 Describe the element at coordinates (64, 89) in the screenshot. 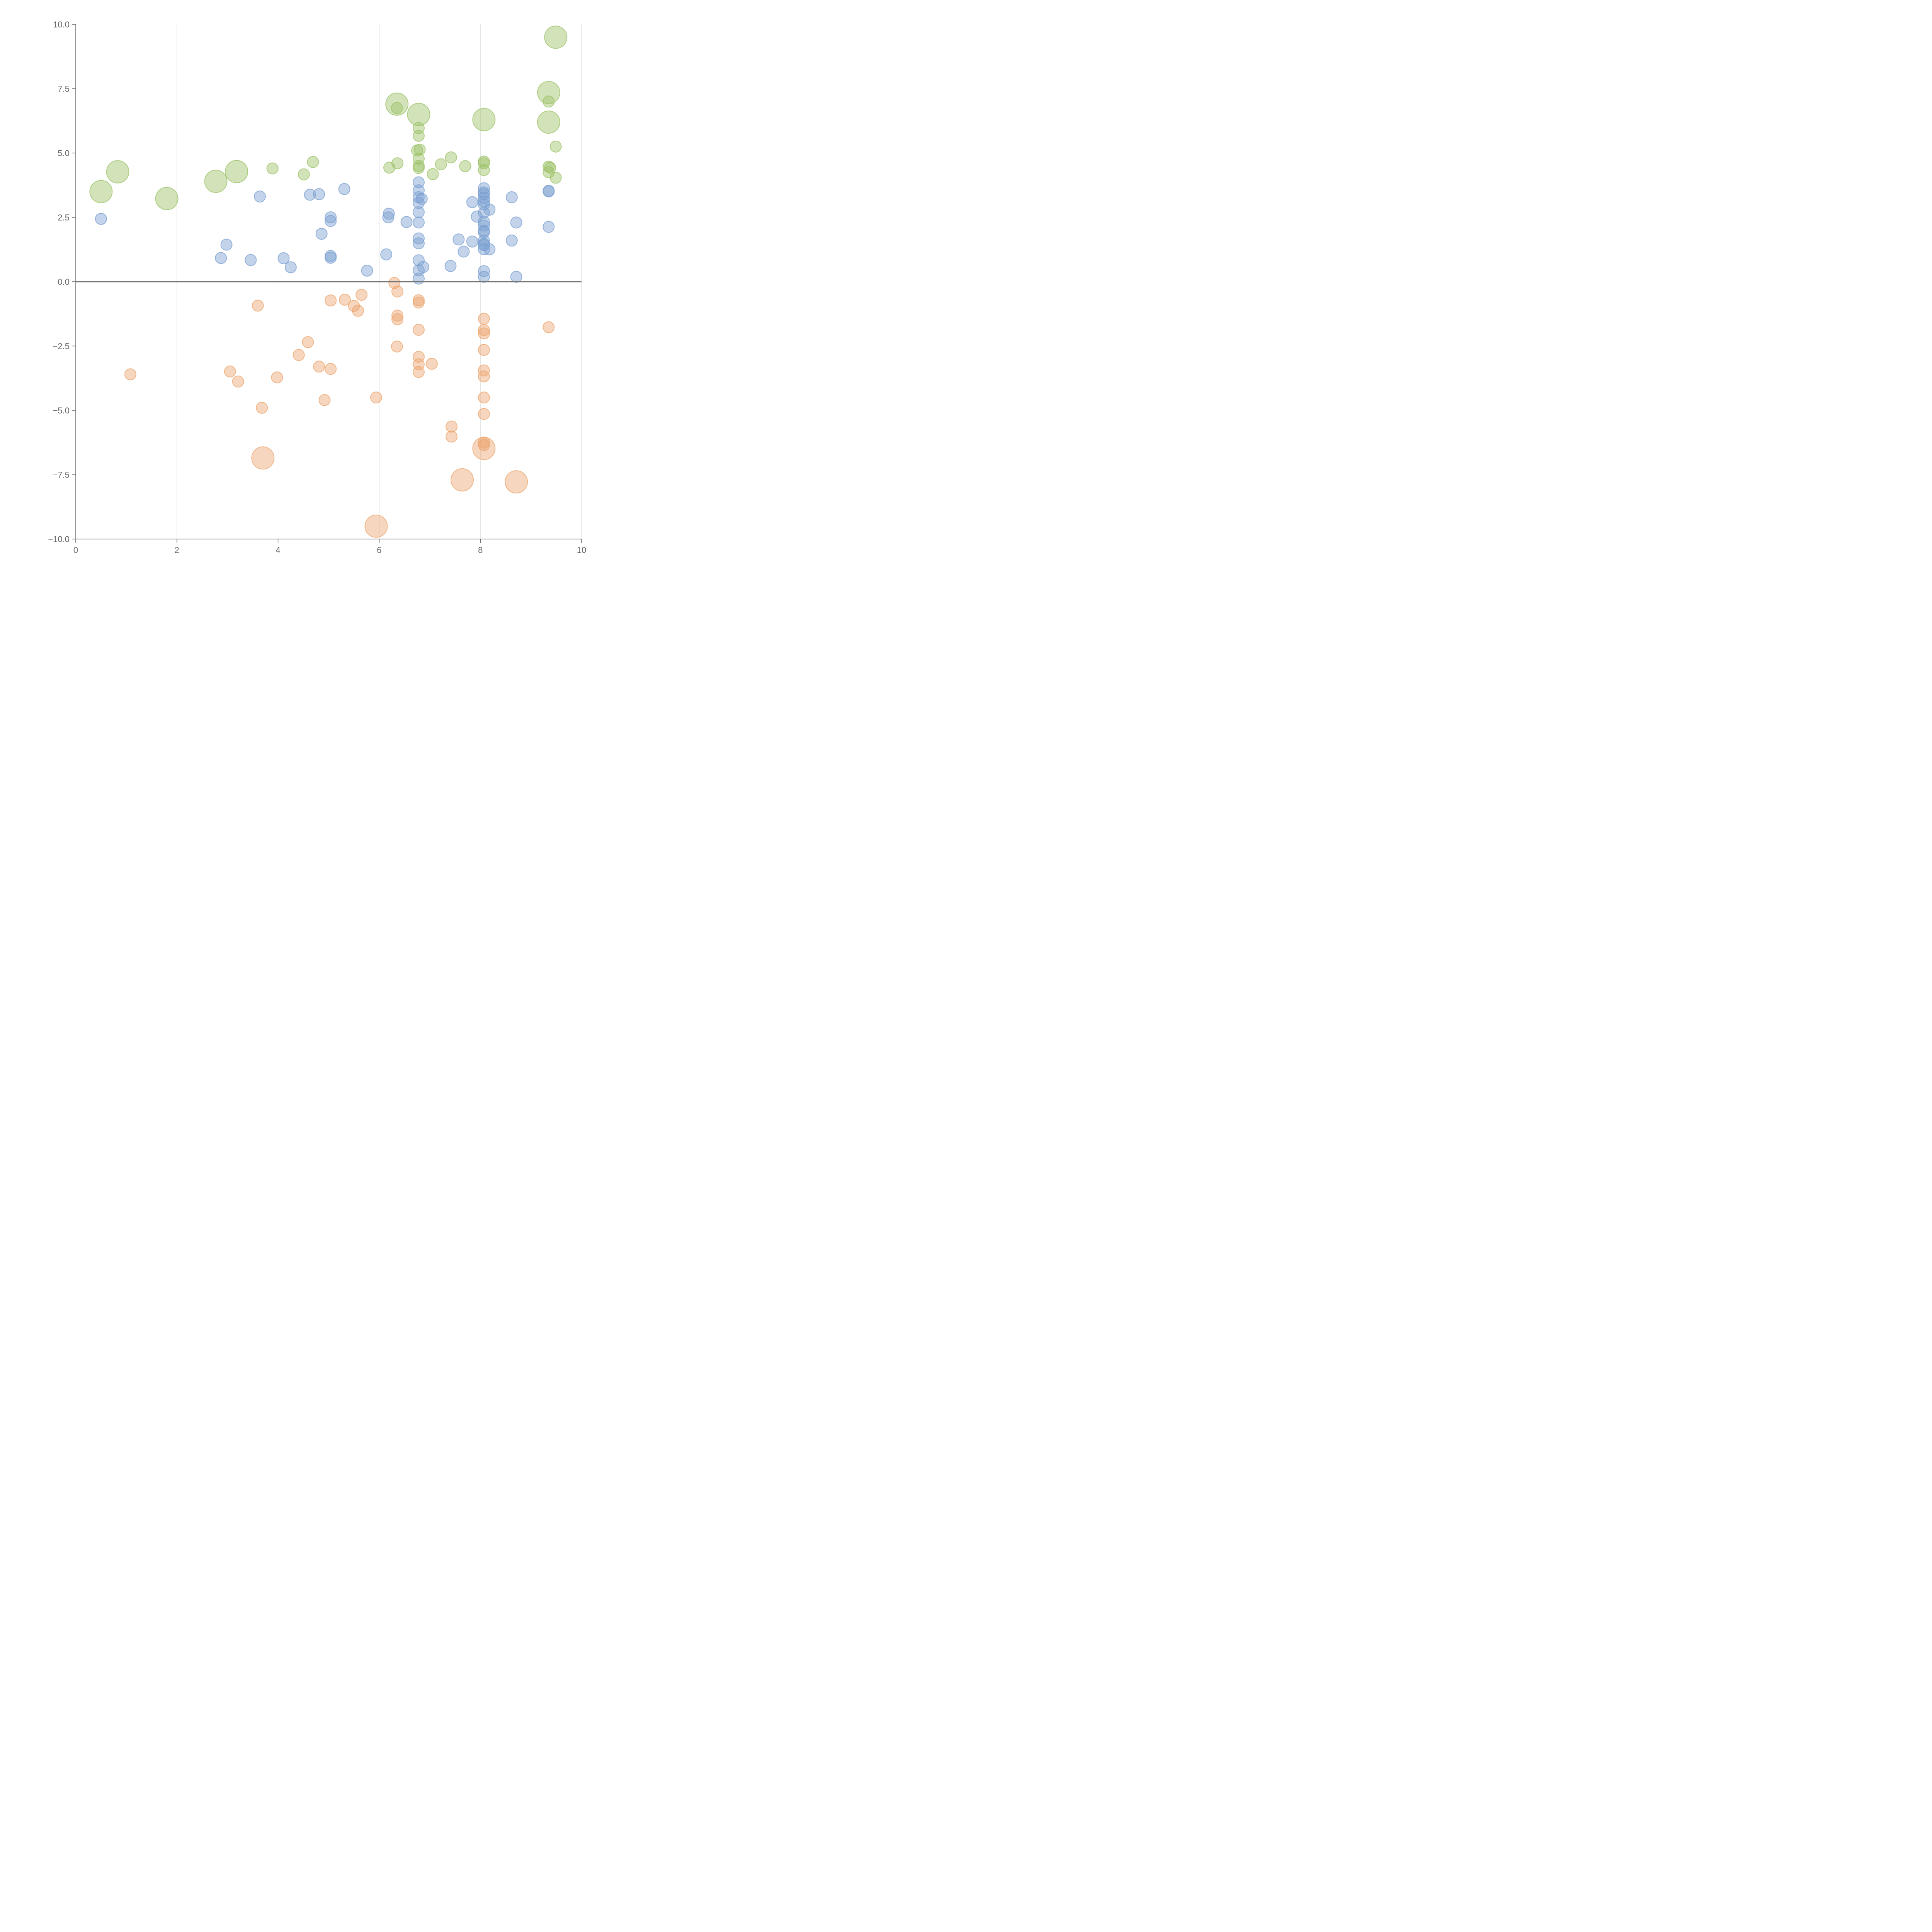

I see `y-tick-label: 7.5` at that location.